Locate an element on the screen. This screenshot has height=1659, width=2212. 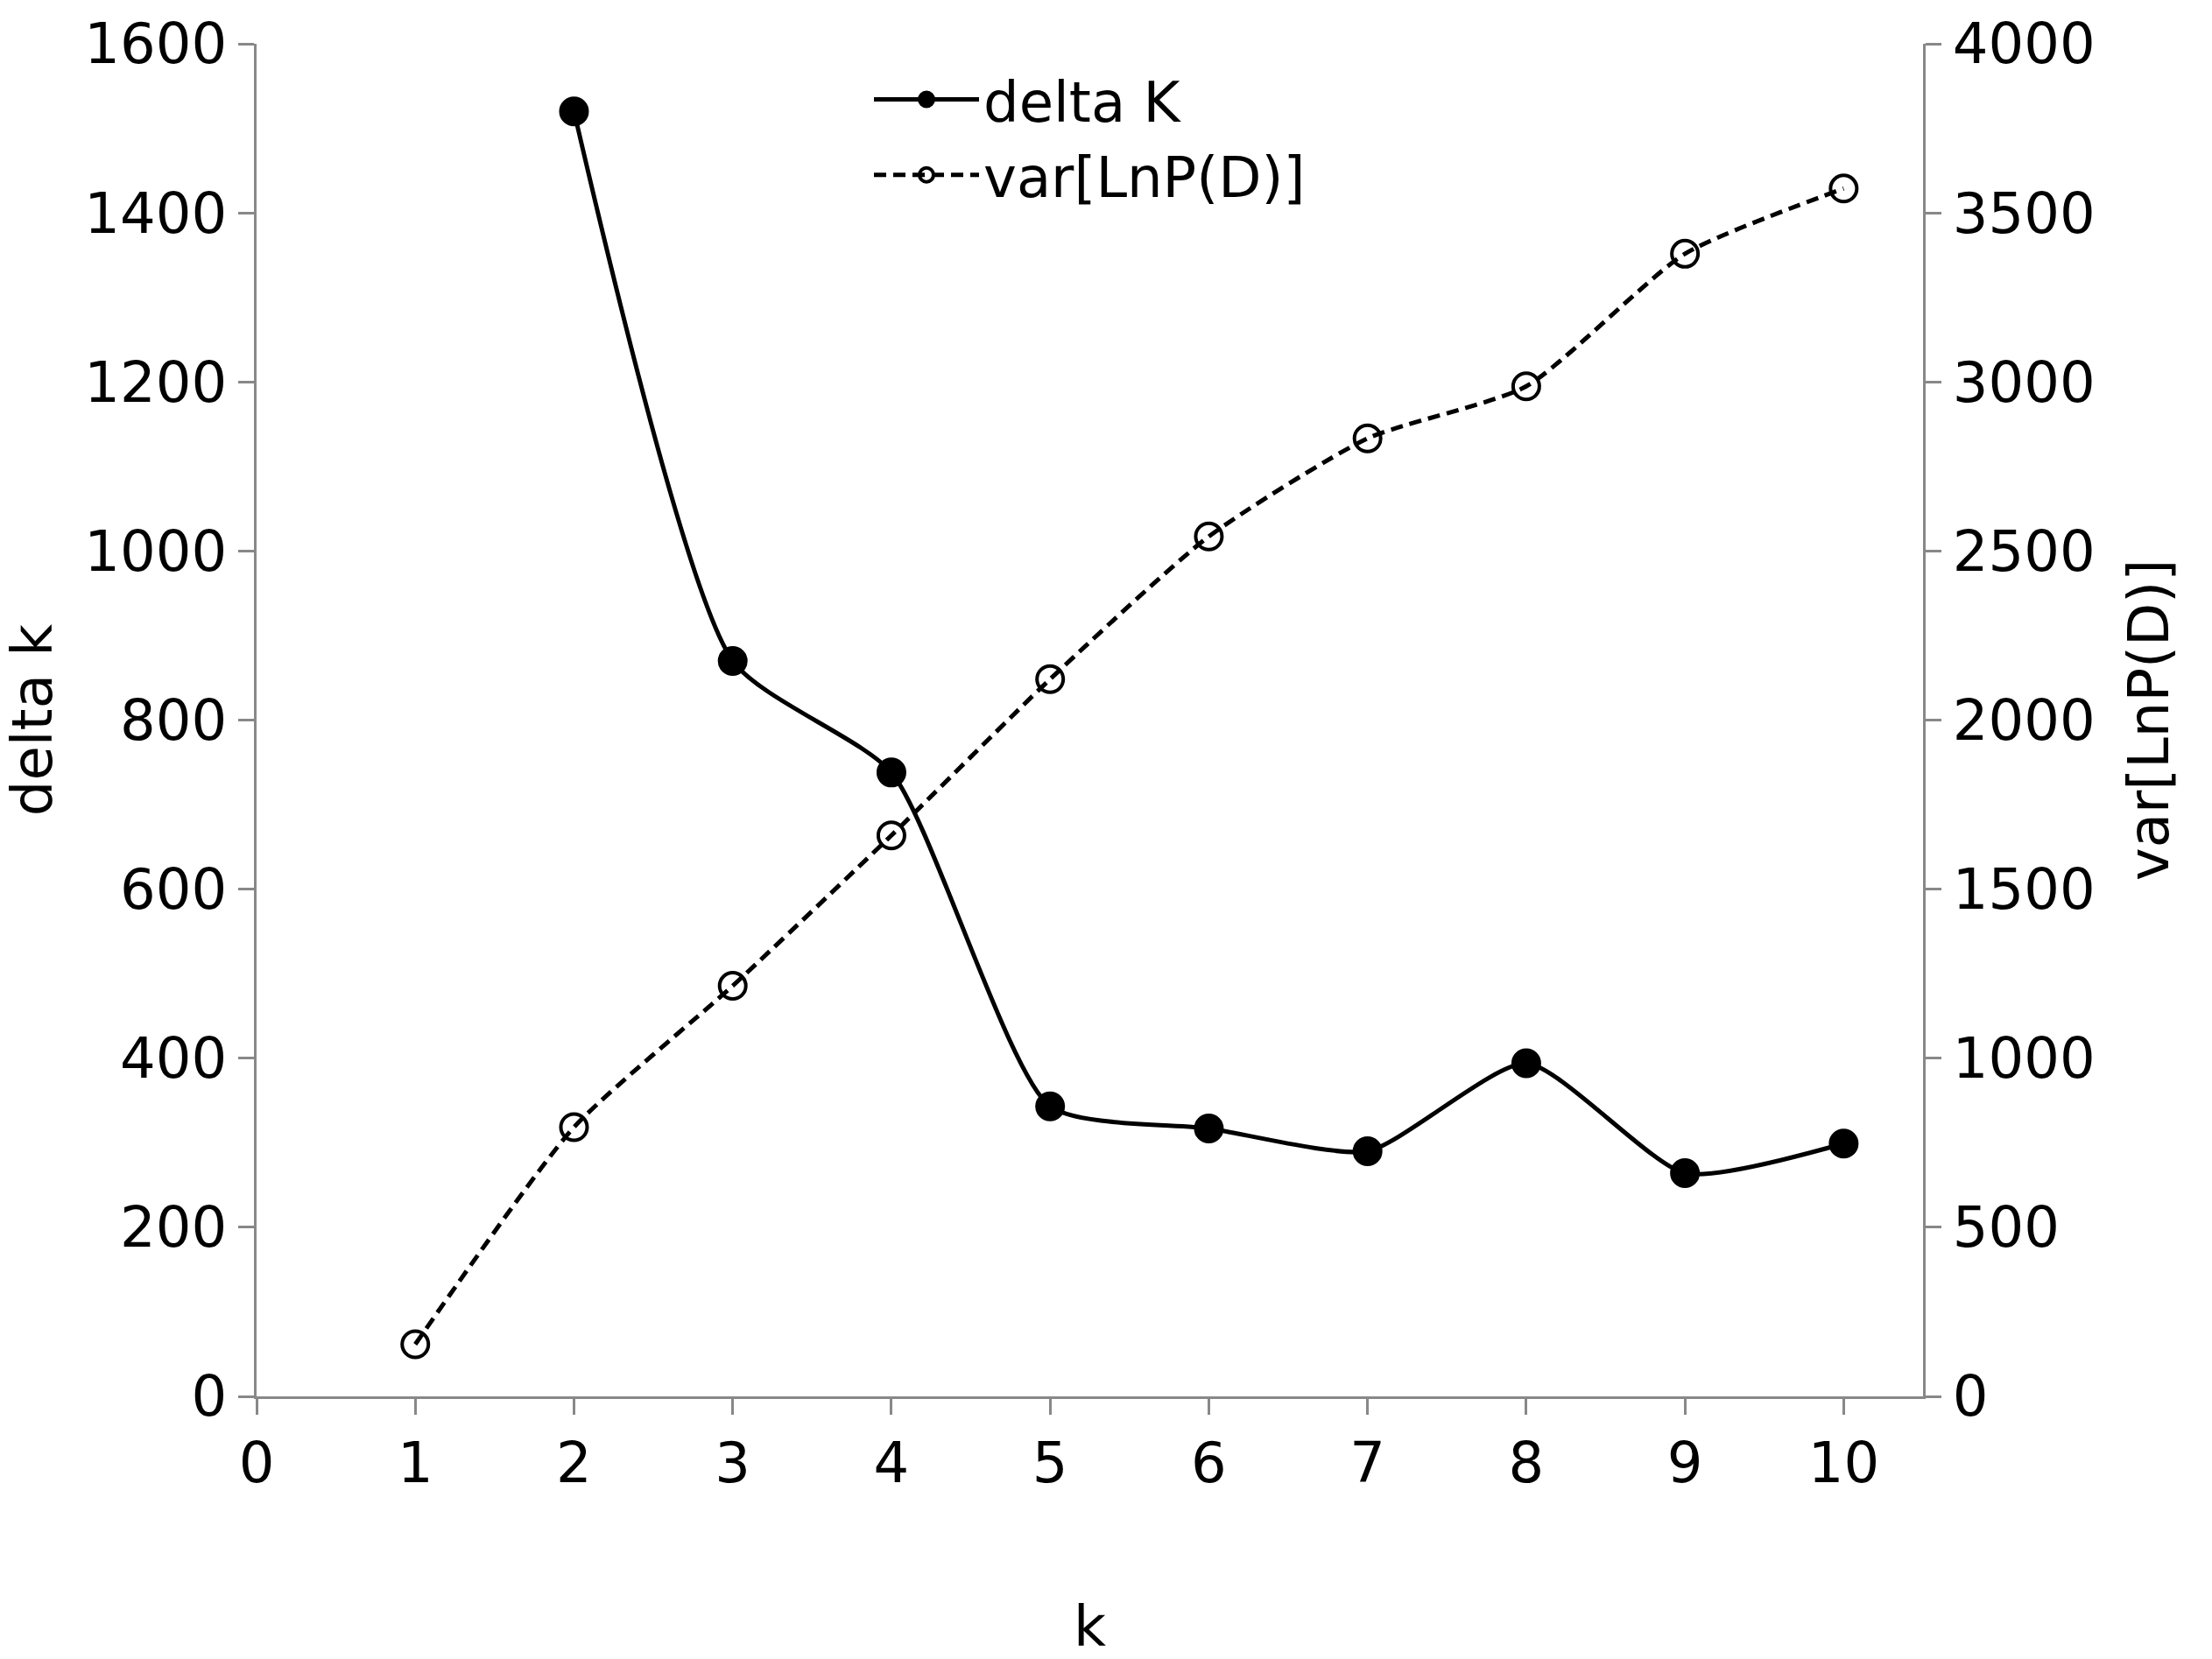
x-tick-label: 8 is located at coordinates (1526, 1463).